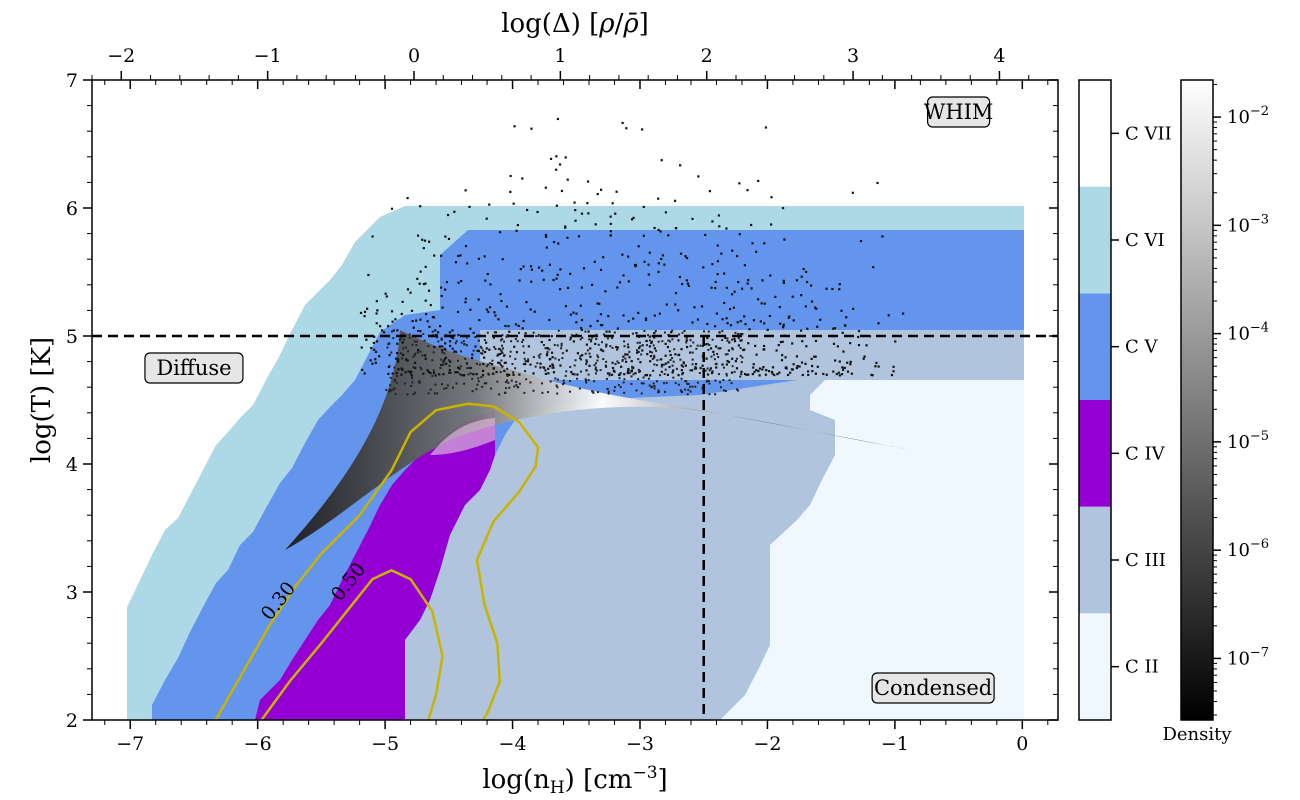 This screenshot has width=1300, height=800. Describe the element at coordinates (1248, 549) in the screenshot. I see `density-tick-label: 10−6` at that location.